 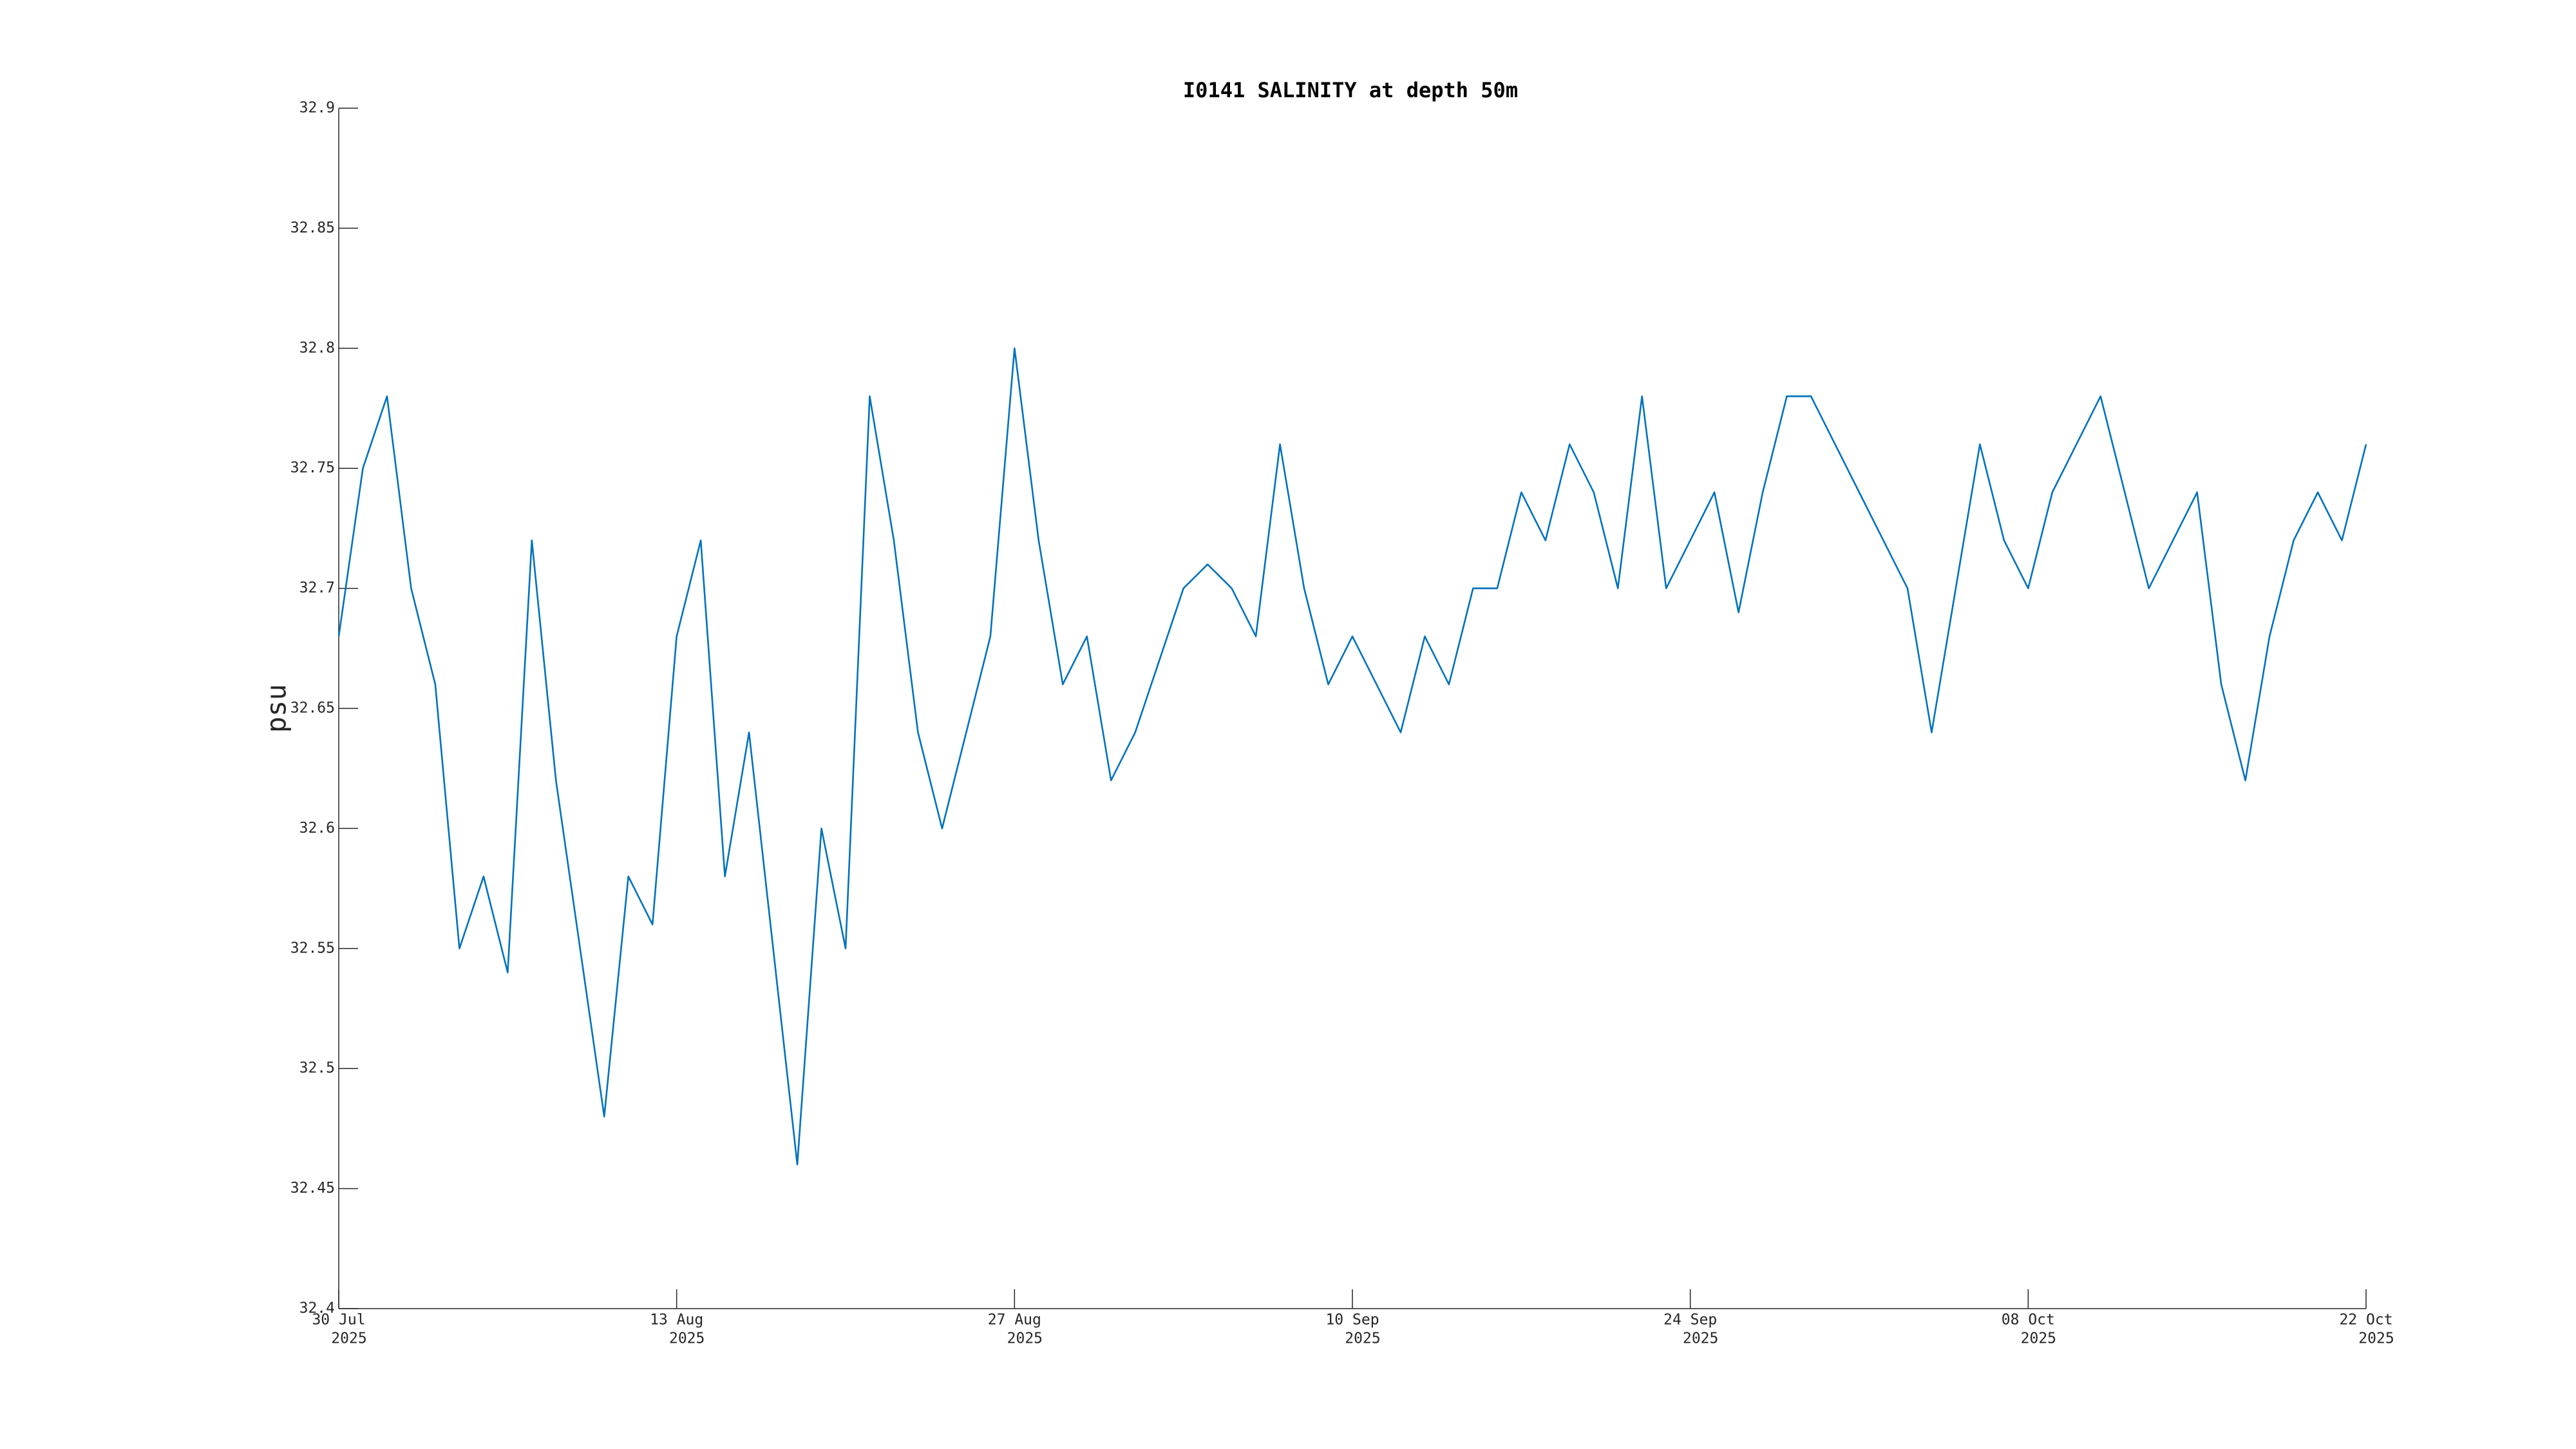 I want to click on y-tick-label: 32.45, so click(x=312, y=1189).